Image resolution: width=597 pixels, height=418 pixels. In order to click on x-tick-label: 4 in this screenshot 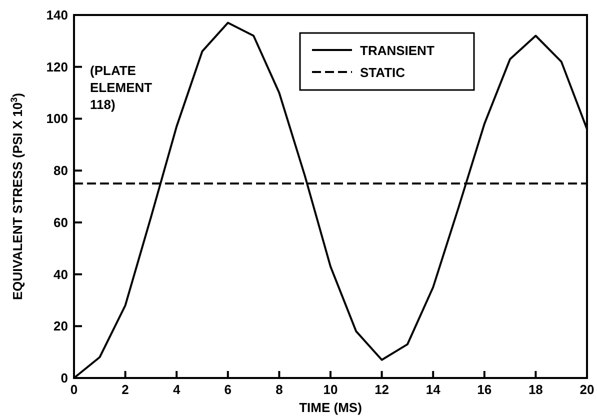, I will do `click(176, 389)`.